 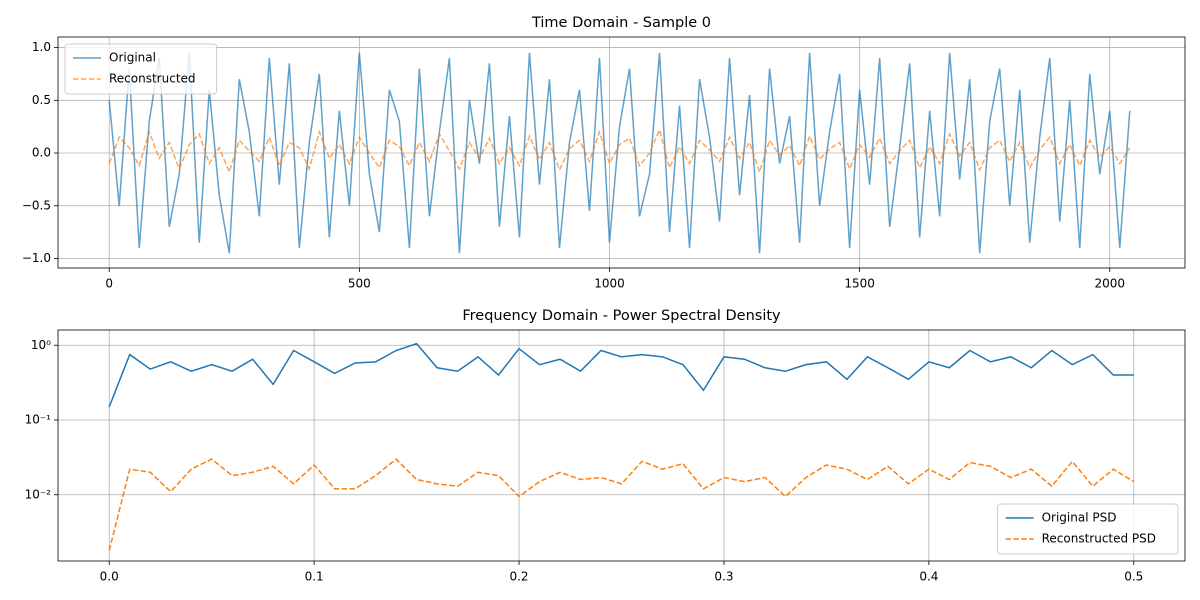 What do you see at coordinates (314, 577) in the screenshot?
I see `x-tick-label: 0.1` at bounding box center [314, 577].